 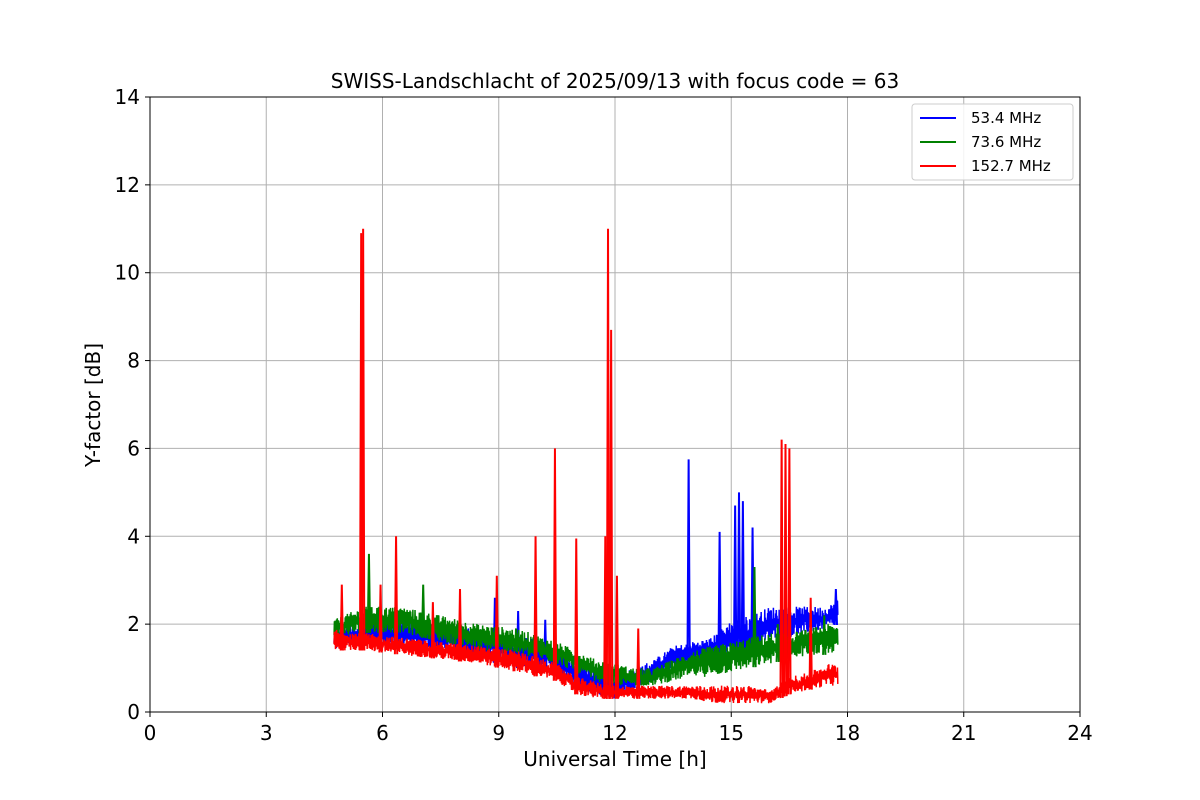 I want to click on x-tick-label: 12, so click(x=614, y=733).